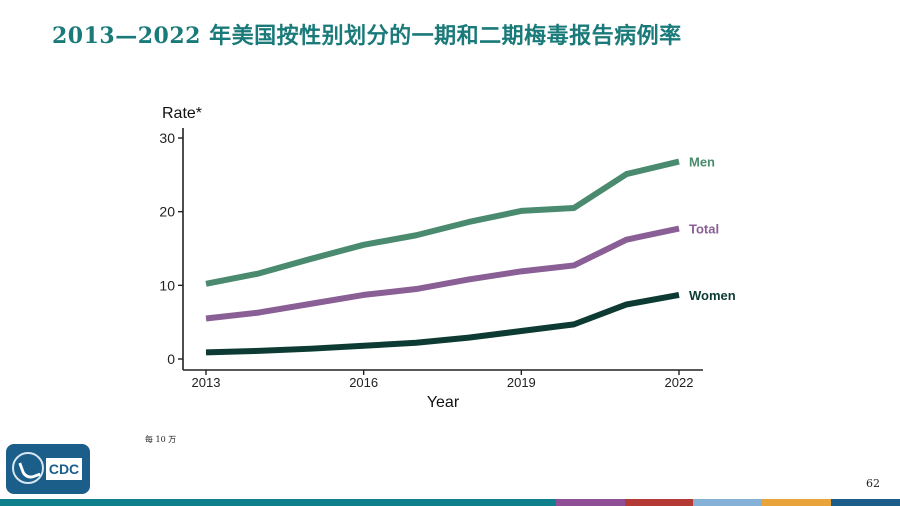  Describe the element at coordinates (182, 113) in the screenshot. I see `y-axis-label: Rate*` at that location.